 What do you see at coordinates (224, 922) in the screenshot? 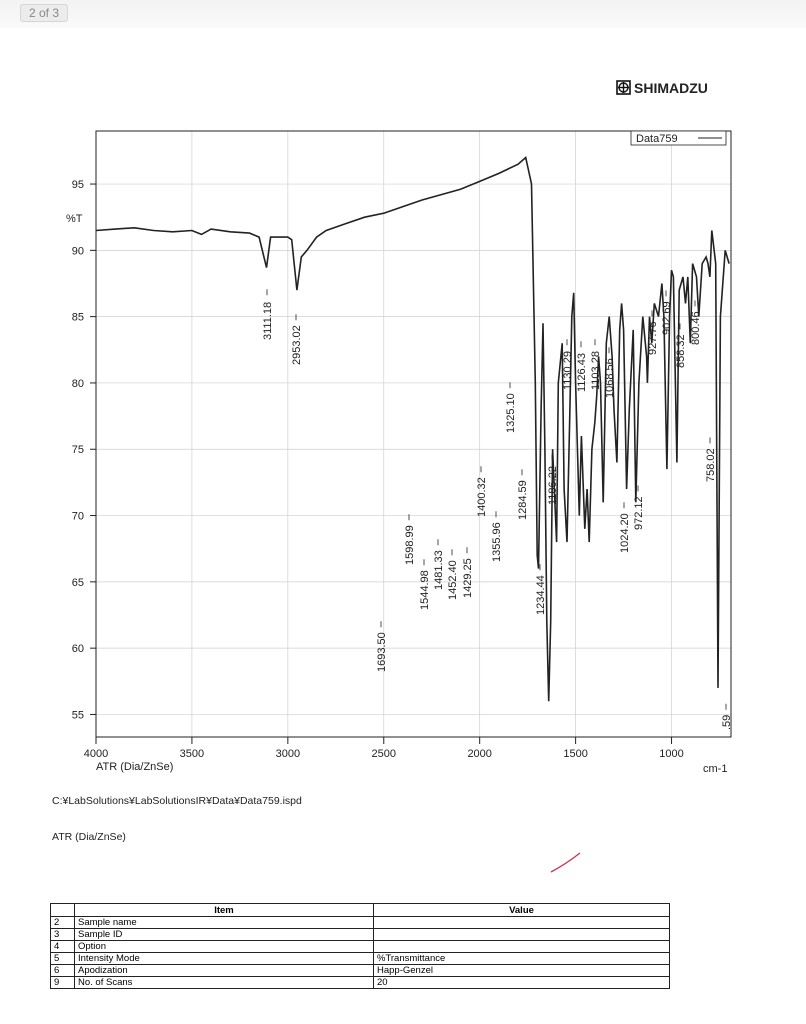
I see `table-cell: Sample name` at bounding box center [224, 922].